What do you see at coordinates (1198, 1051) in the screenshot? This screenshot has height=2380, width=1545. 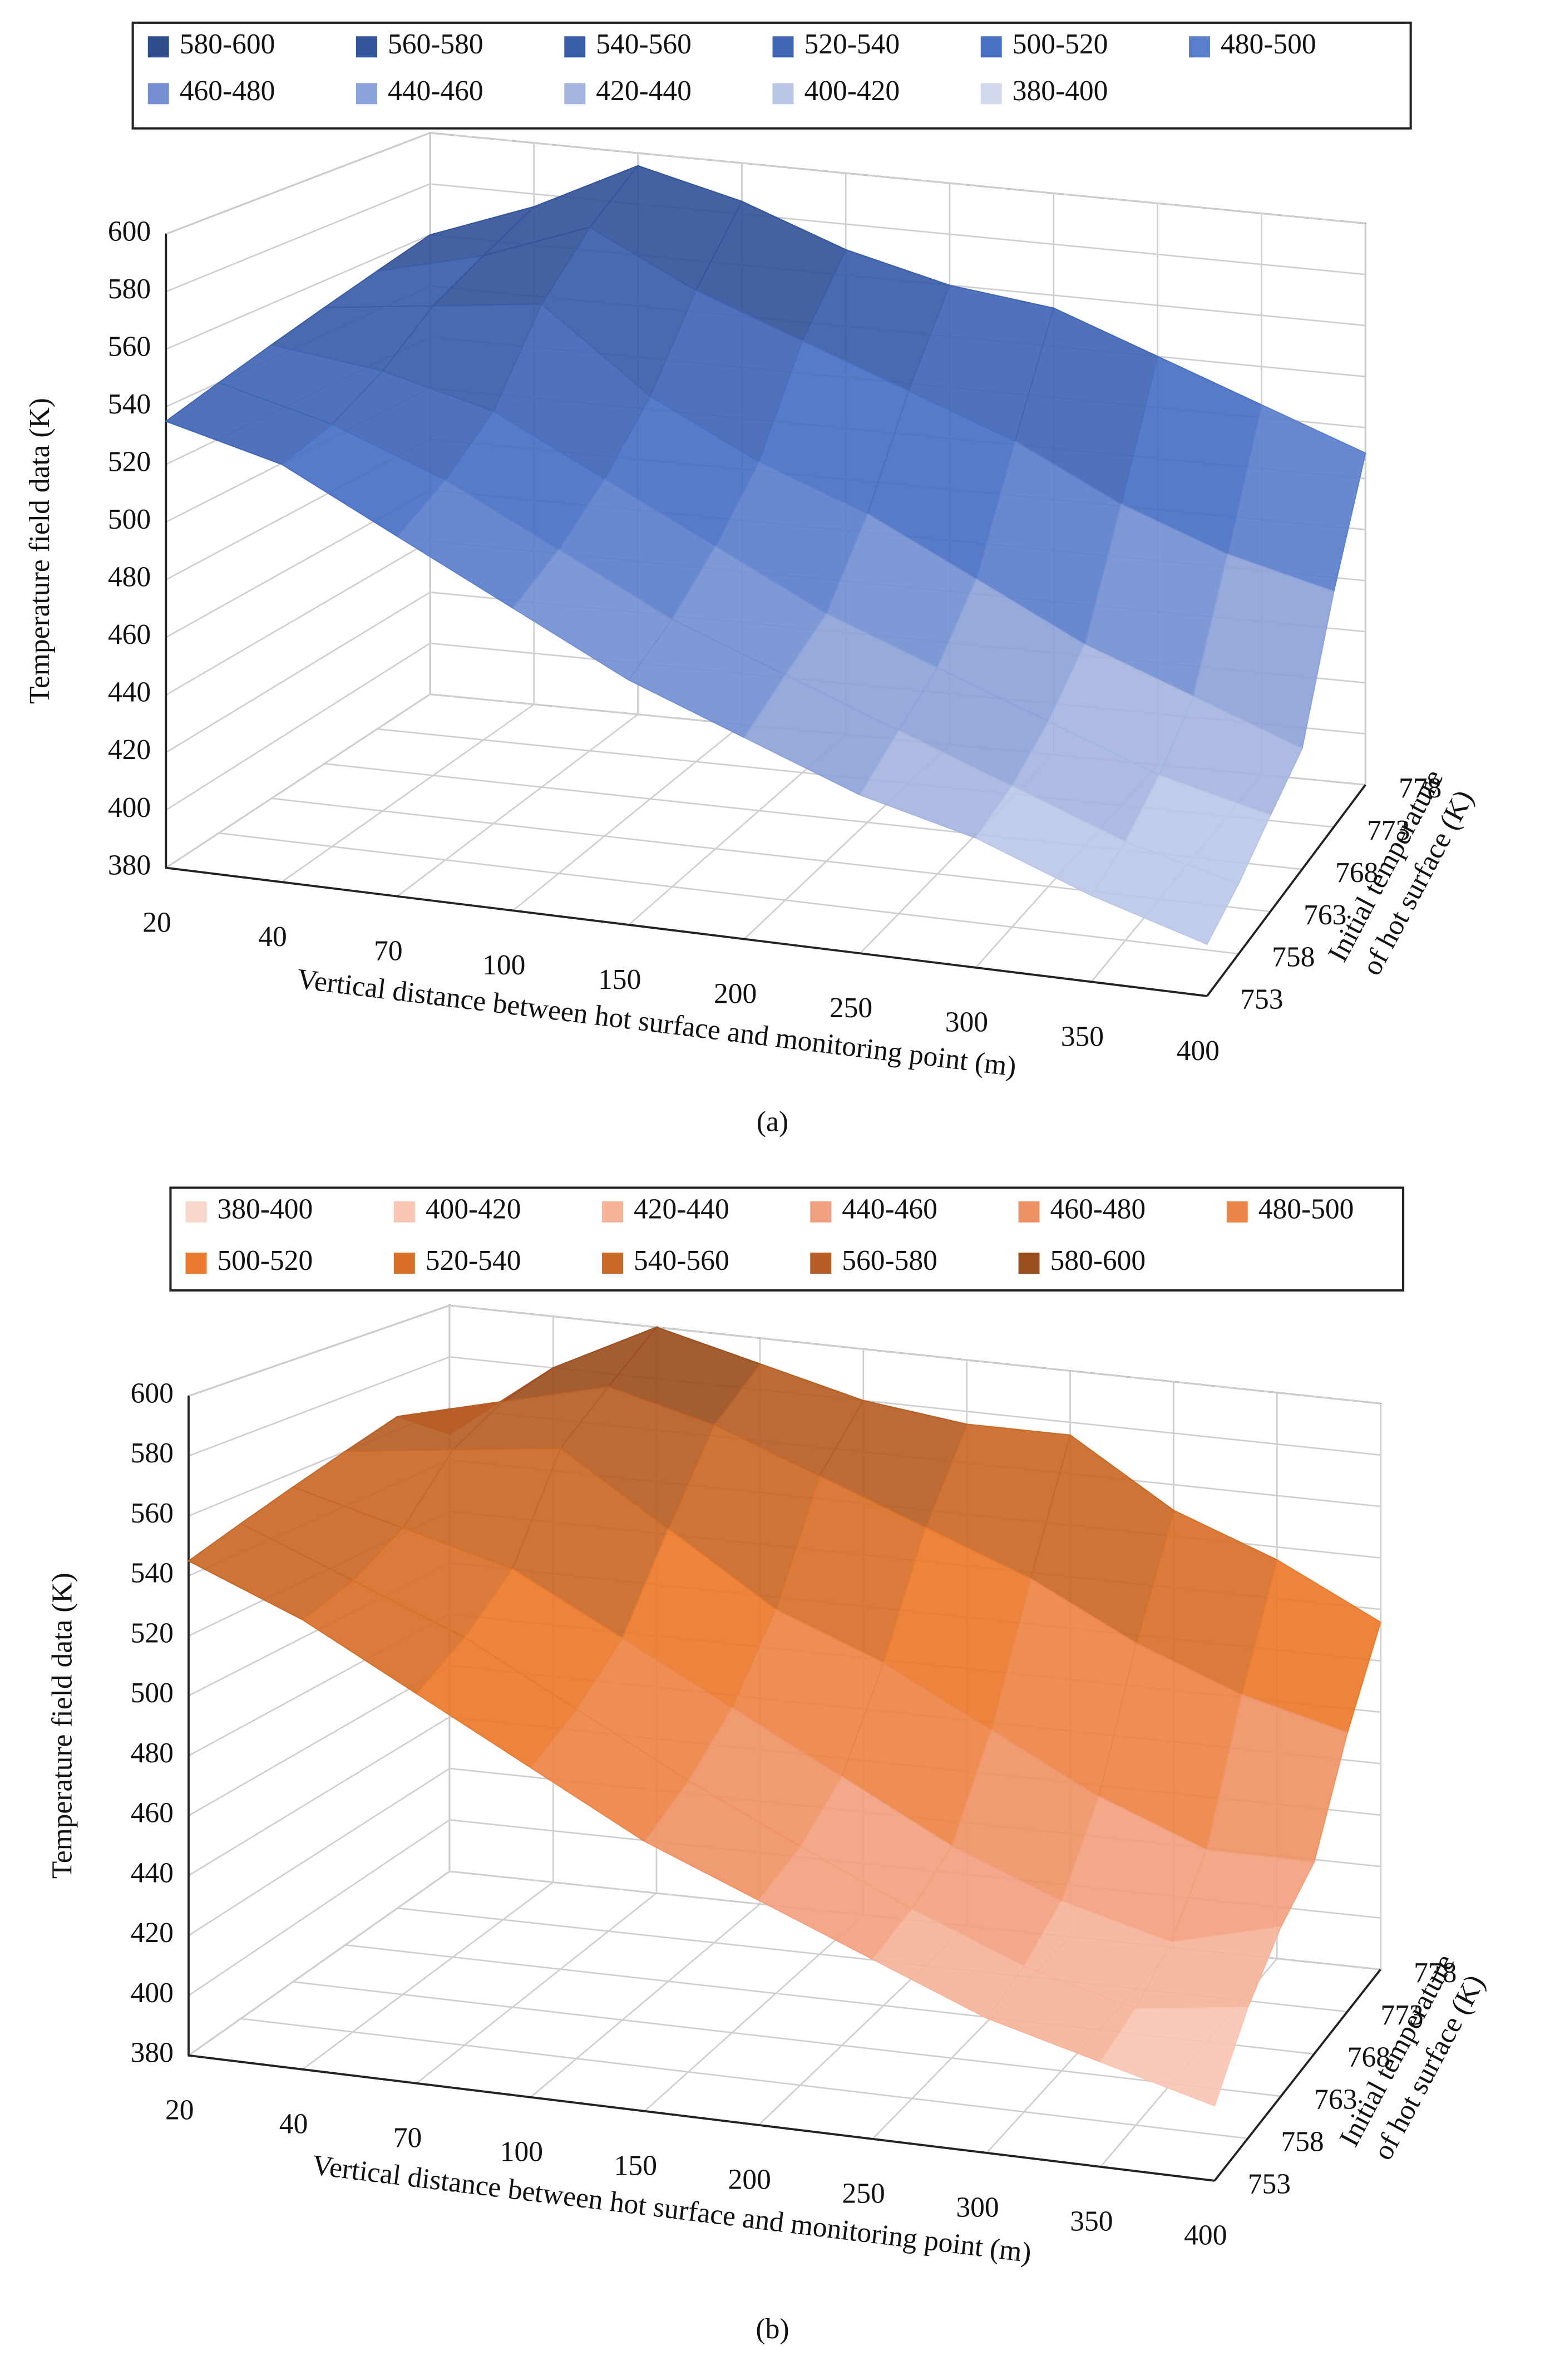 I see `x-tick-label: 400` at bounding box center [1198, 1051].